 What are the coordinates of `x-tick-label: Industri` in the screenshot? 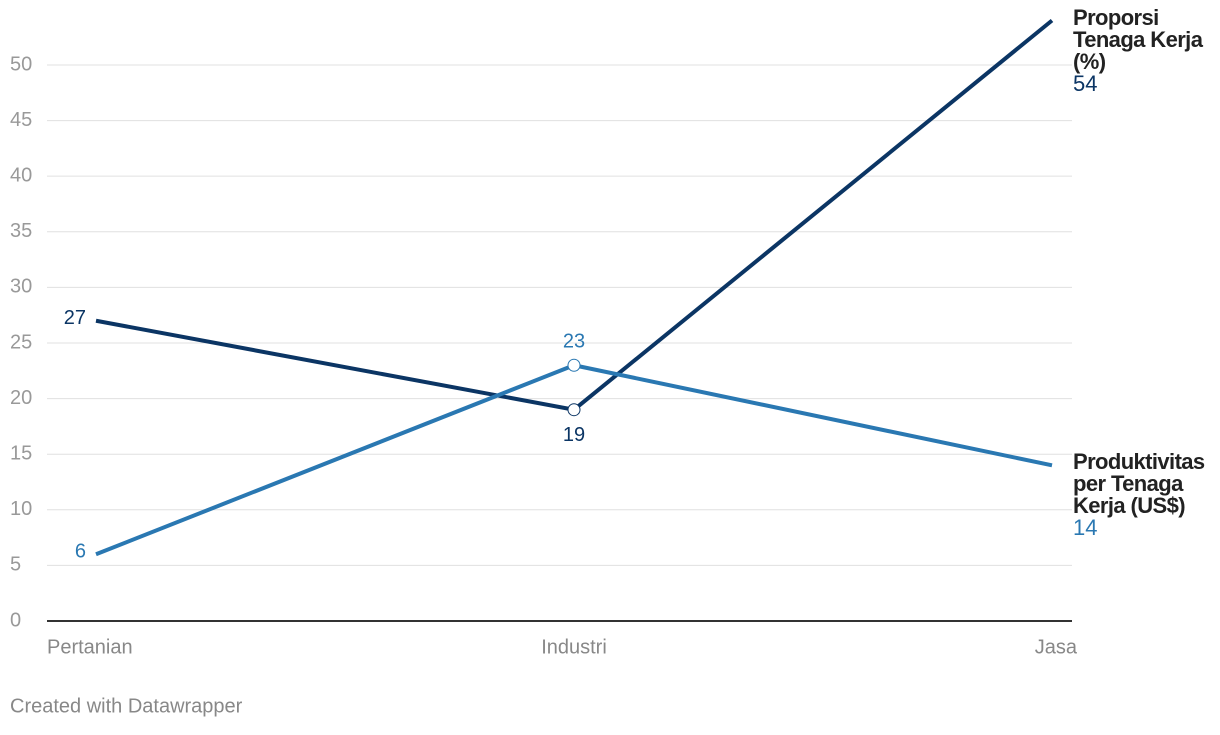 It's located at (574, 647).